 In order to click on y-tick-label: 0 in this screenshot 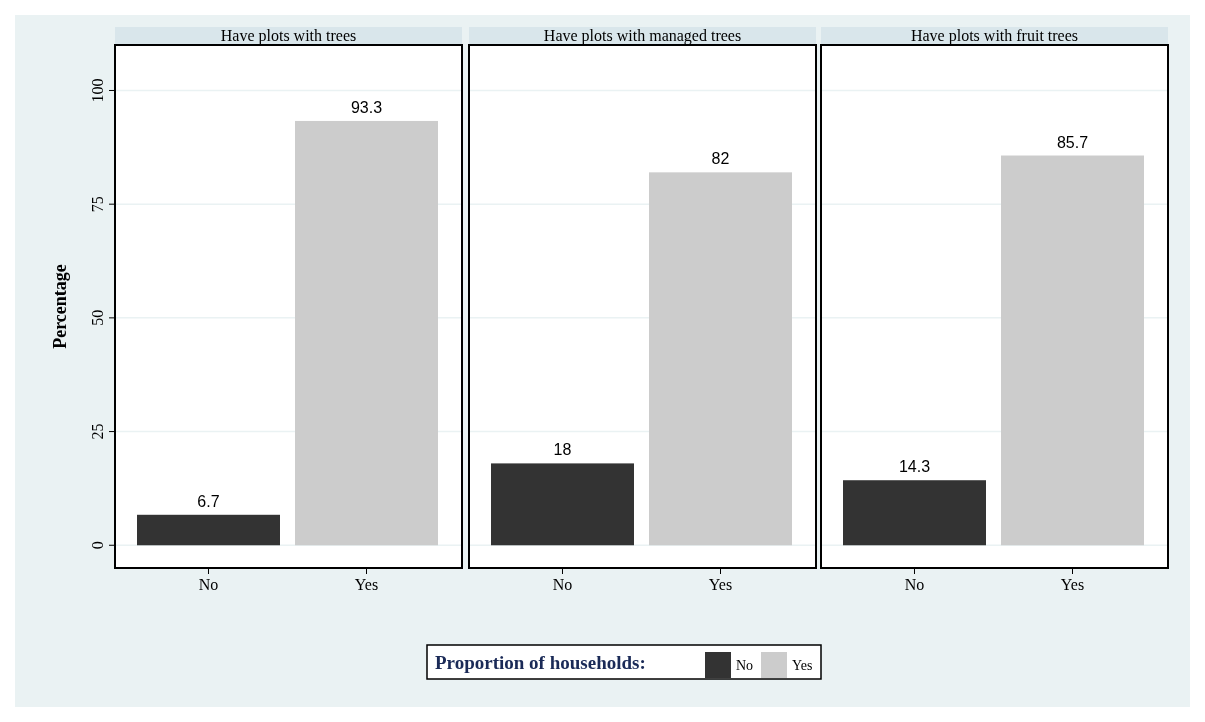, I will do `click(97, 545)`.